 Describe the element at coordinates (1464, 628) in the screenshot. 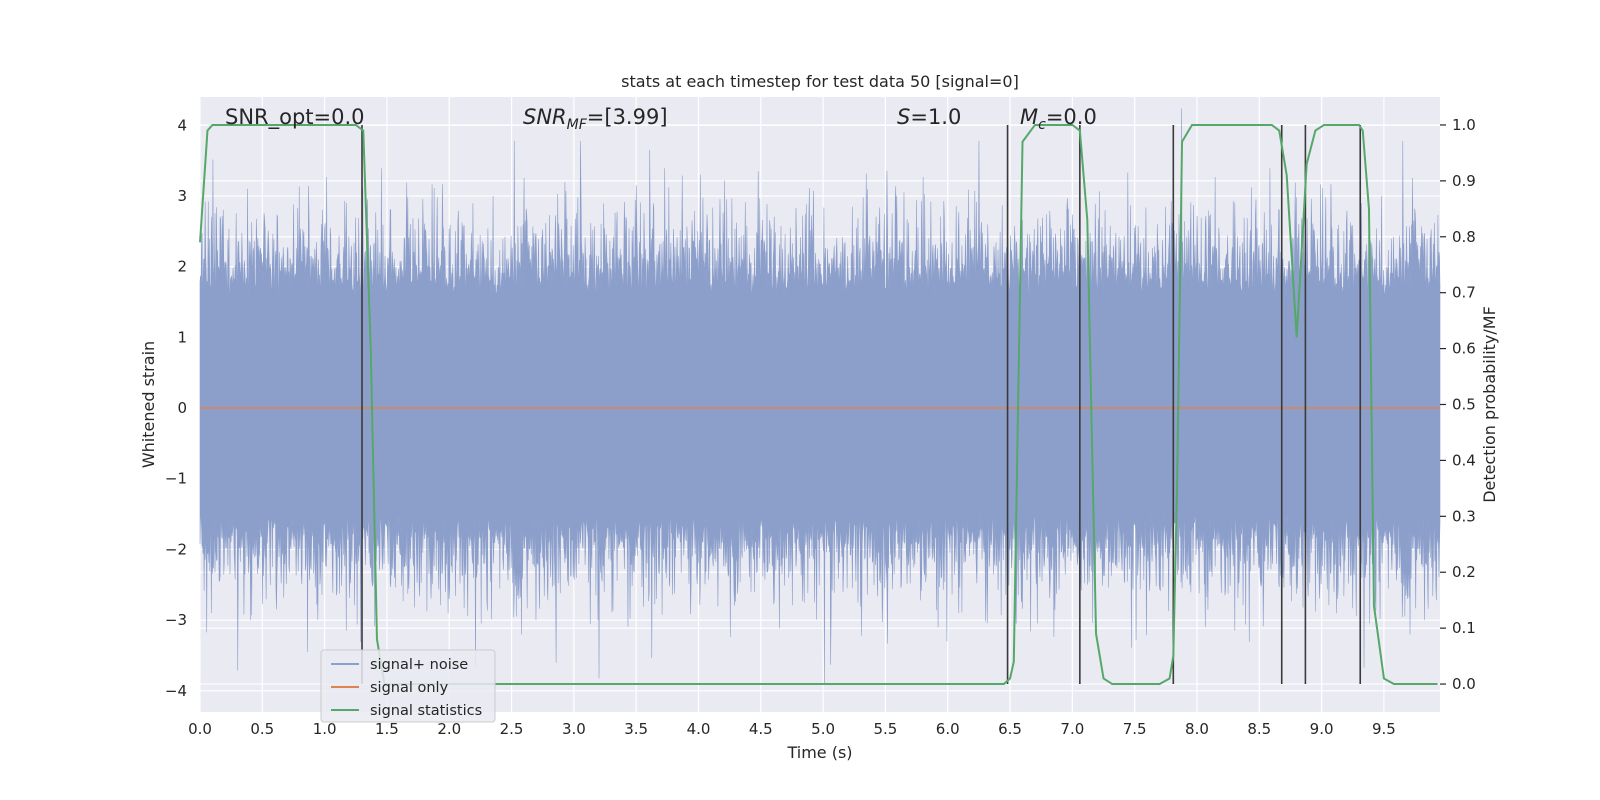

I see `y-right-tick-label: 0.1` at that location.